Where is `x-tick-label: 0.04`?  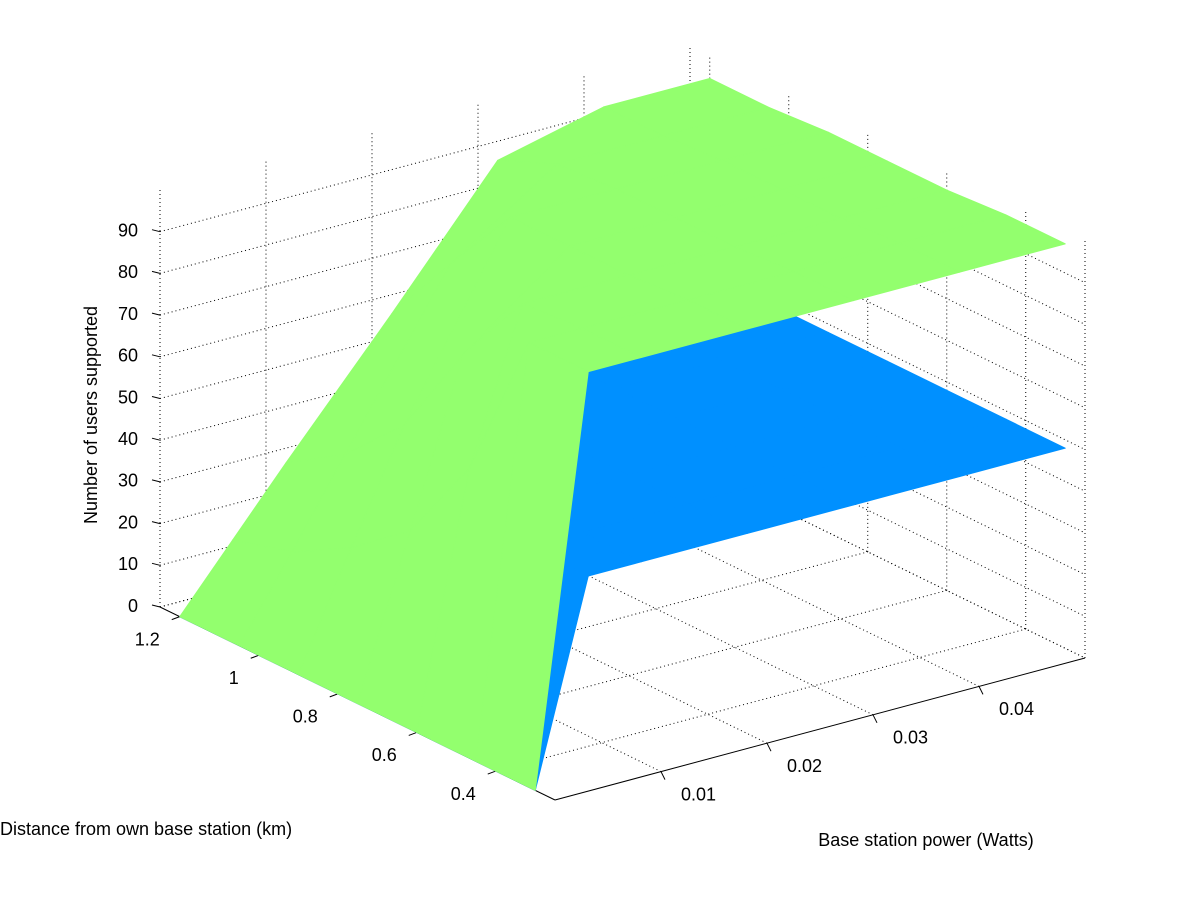
x-tick-label: 0.04 is located at coordinates (1016, 709).